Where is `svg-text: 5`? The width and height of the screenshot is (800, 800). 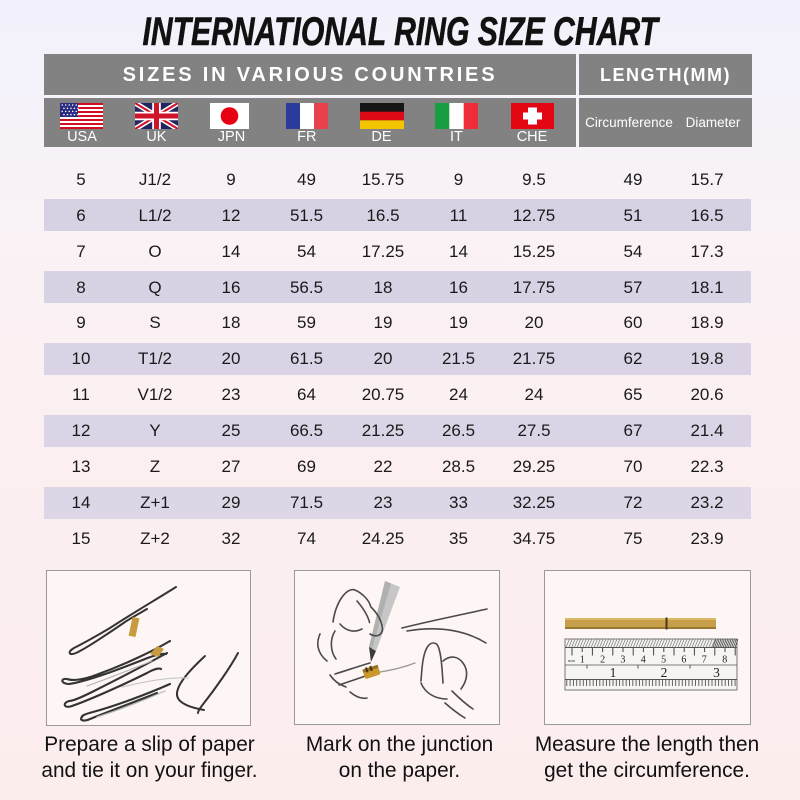
svg-text: 5 is located at coordinates (663, 660).